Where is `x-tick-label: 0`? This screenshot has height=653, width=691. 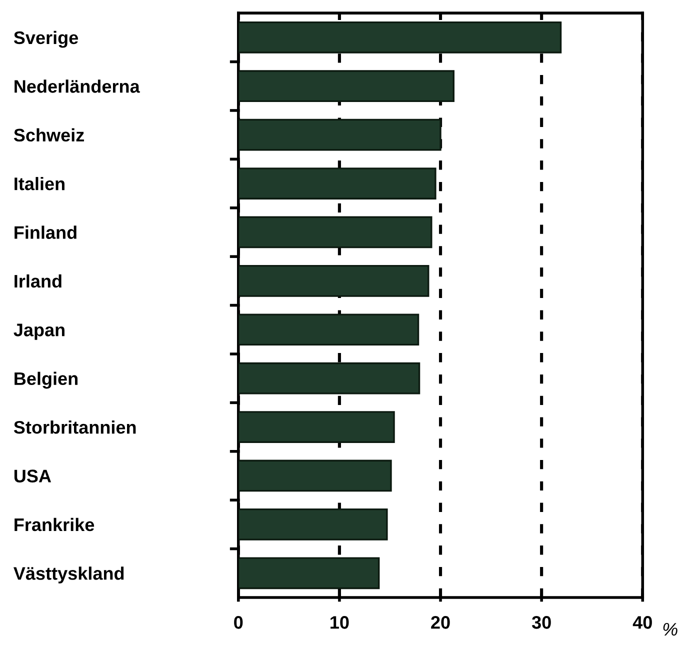 x-tick-label: 0 is located at coordinates (238, 622).